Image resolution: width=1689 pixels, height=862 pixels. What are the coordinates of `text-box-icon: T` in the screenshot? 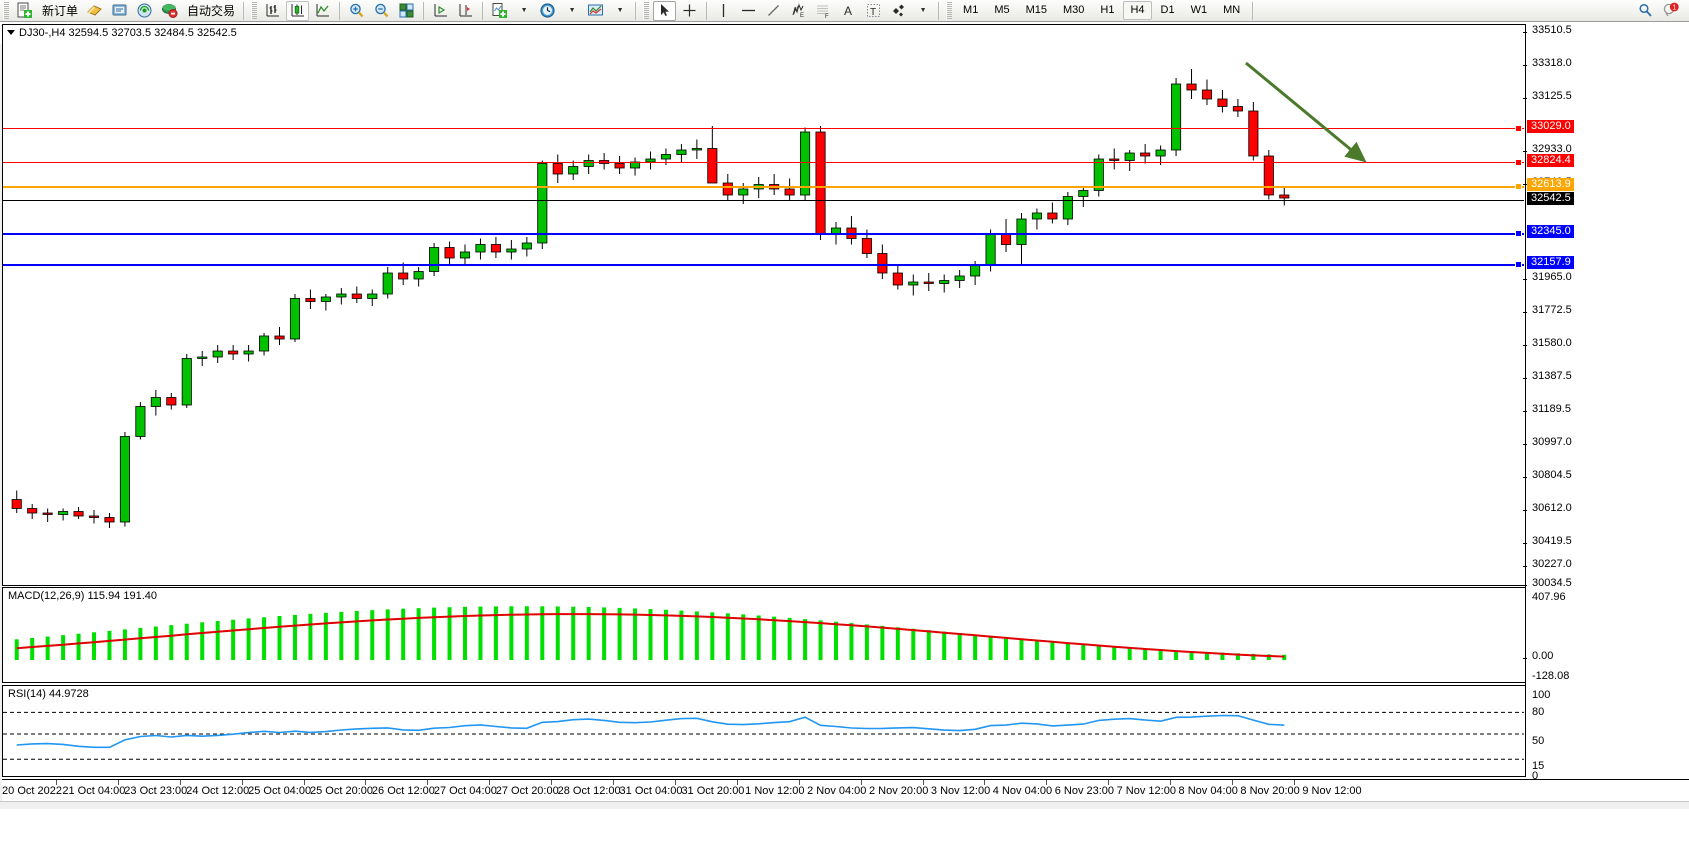 It's located at (873, 11).